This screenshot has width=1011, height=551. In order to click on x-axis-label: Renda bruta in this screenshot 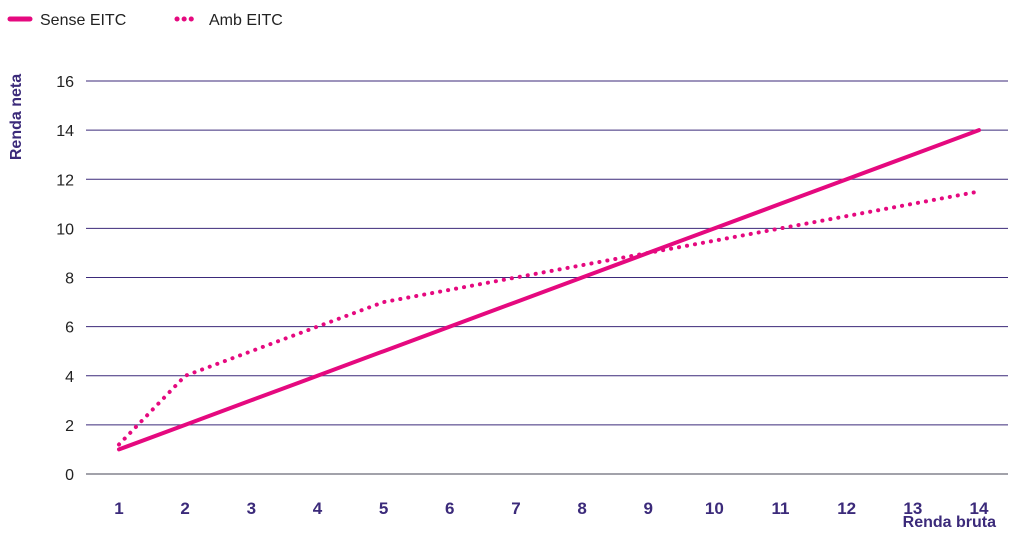, I will do `click(949, 522)`.